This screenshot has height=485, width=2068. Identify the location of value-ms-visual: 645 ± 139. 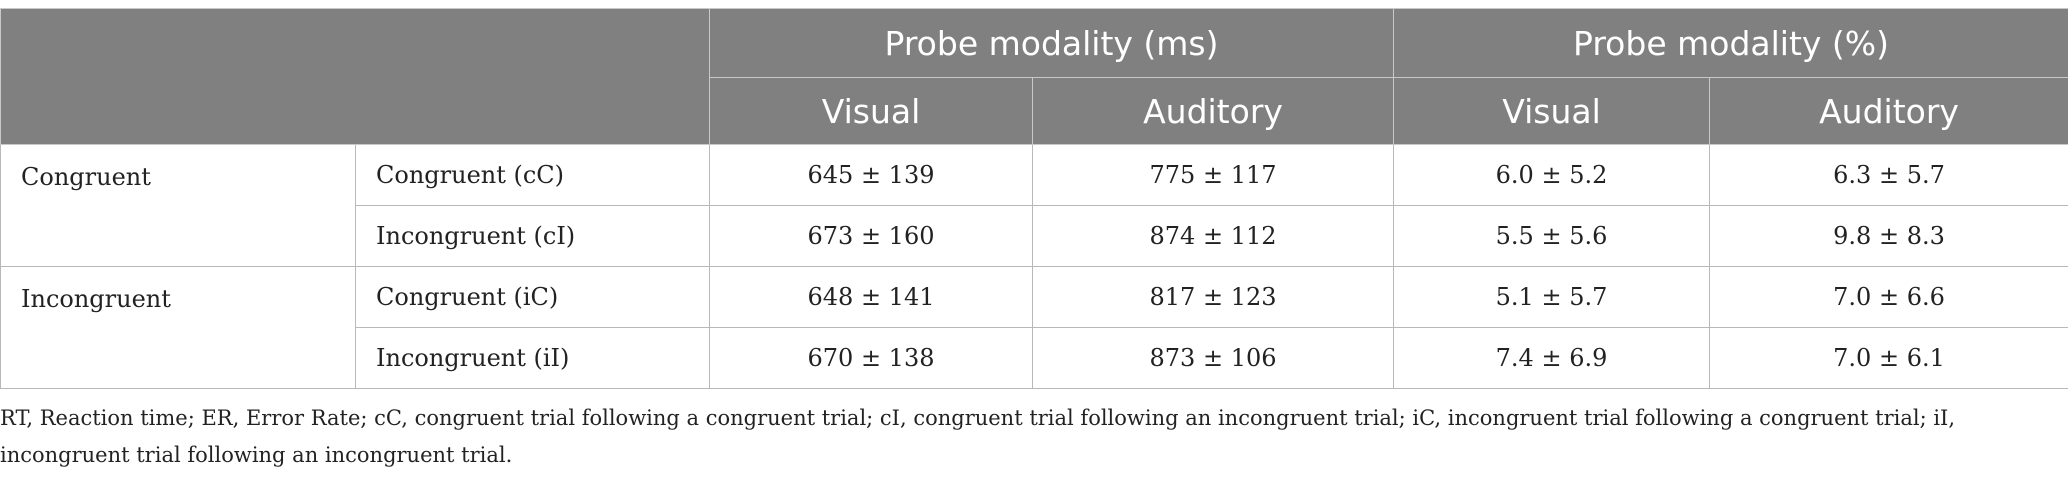
(871, 175).